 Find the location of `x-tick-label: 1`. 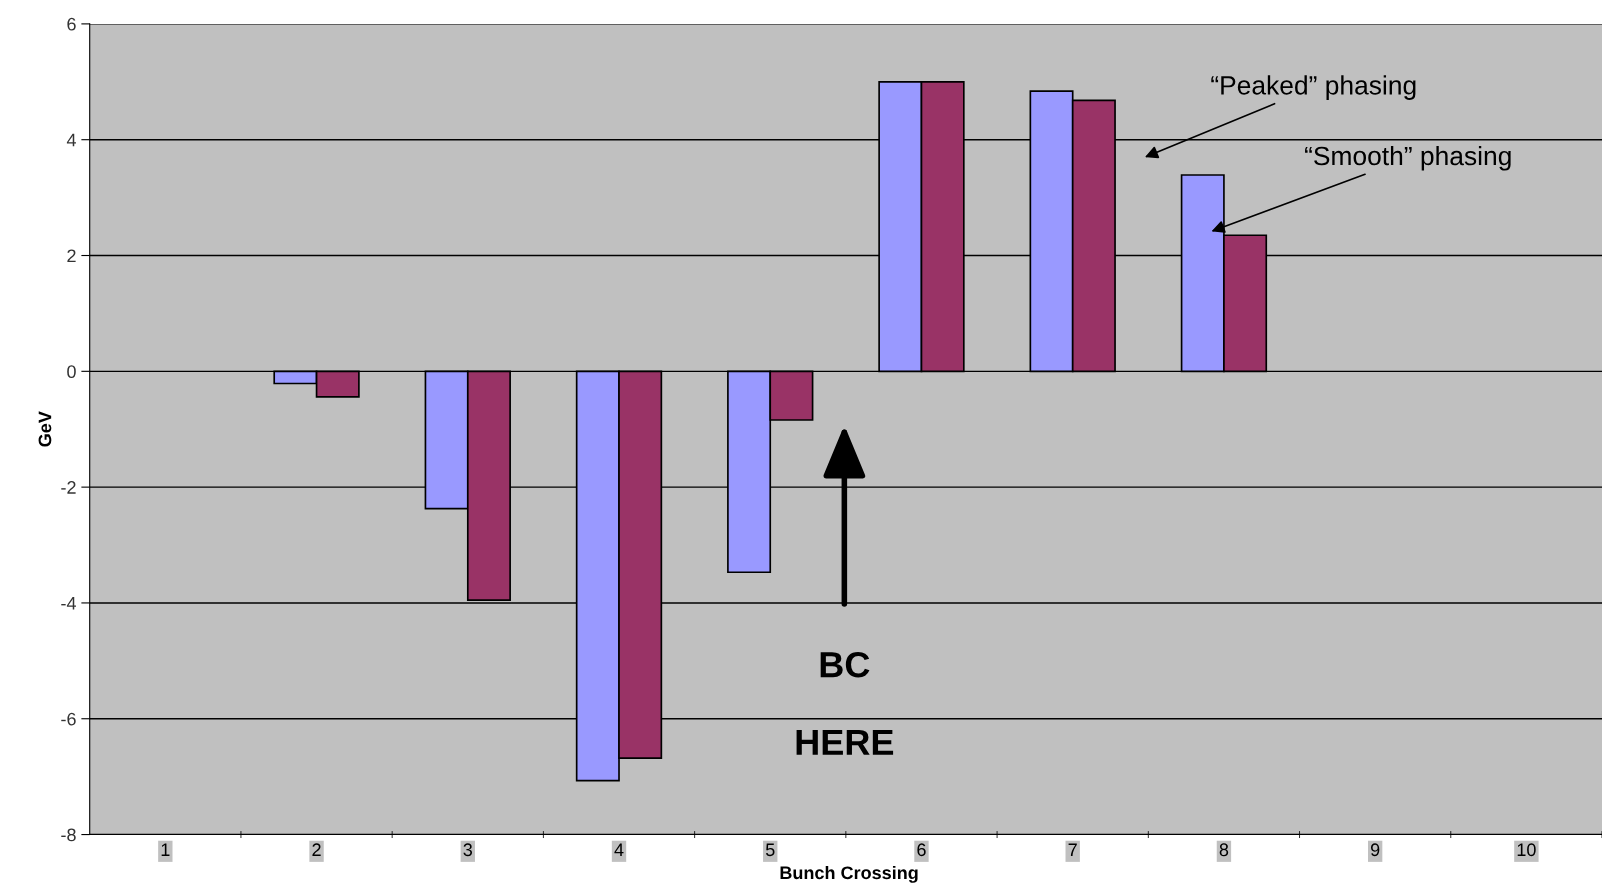

x-tick-label: 1 is located at coordinates (165, 849).